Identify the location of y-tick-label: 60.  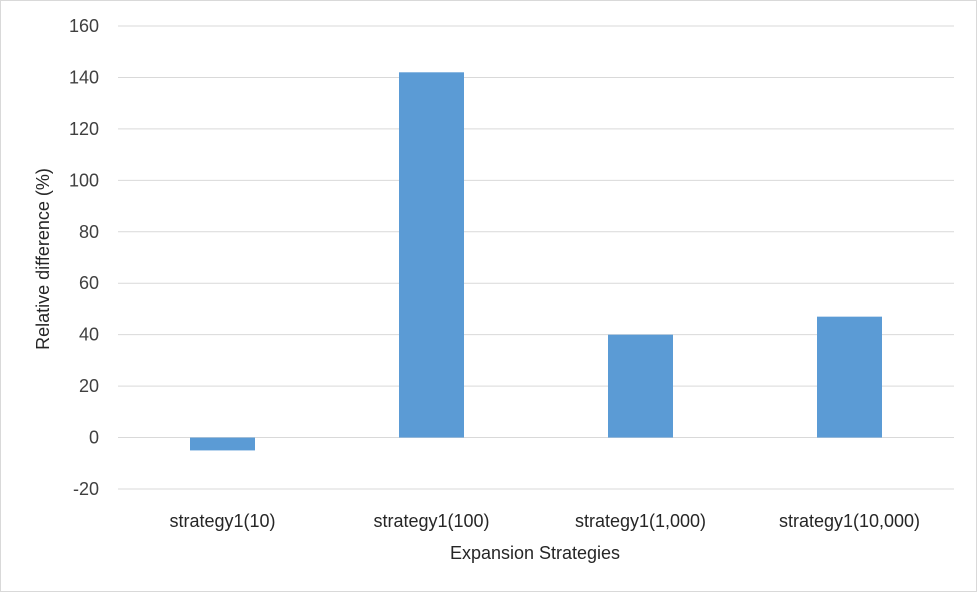
(89, 283).